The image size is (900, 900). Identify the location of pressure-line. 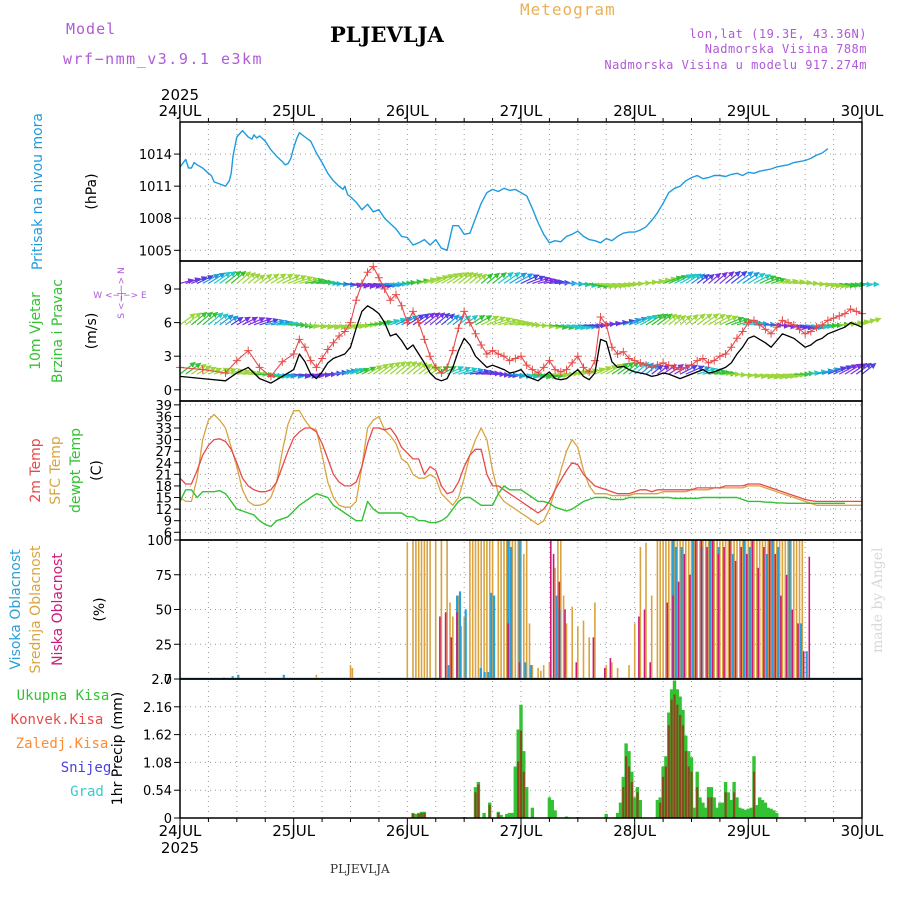
(504, 190).